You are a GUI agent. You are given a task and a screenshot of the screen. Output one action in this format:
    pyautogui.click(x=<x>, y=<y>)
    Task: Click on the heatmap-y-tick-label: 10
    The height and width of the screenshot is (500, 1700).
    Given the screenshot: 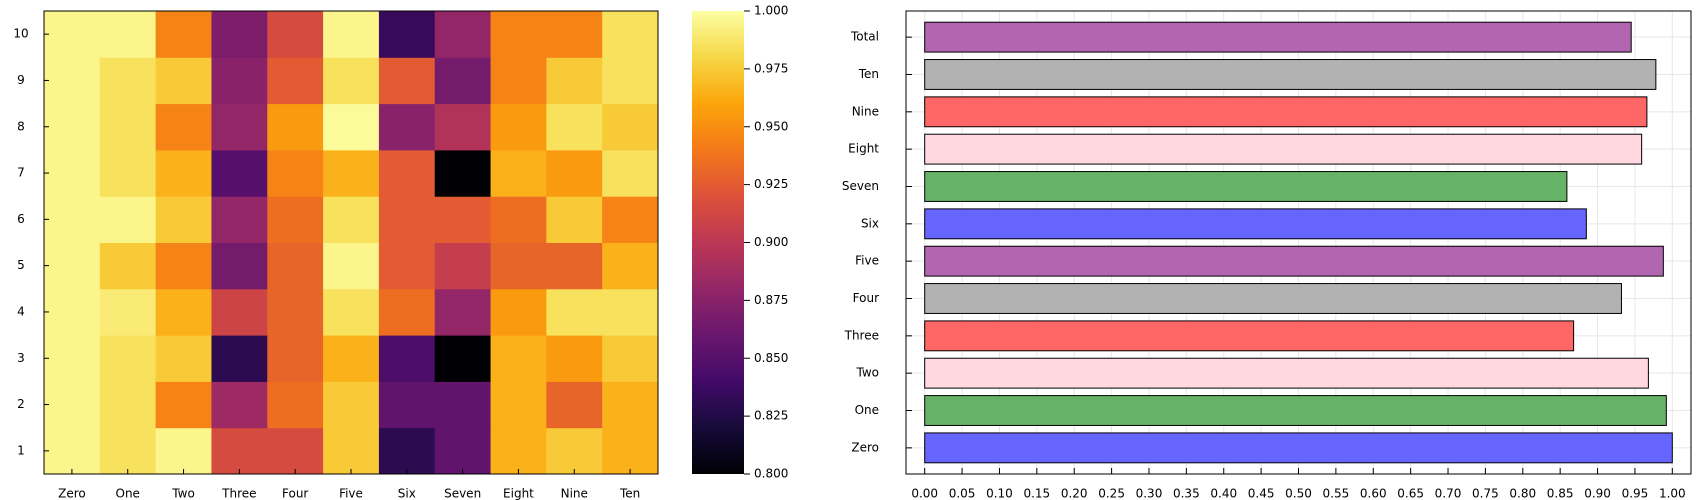 What is the action you would take?
    pyautogui.click(x=20, y=34)
    